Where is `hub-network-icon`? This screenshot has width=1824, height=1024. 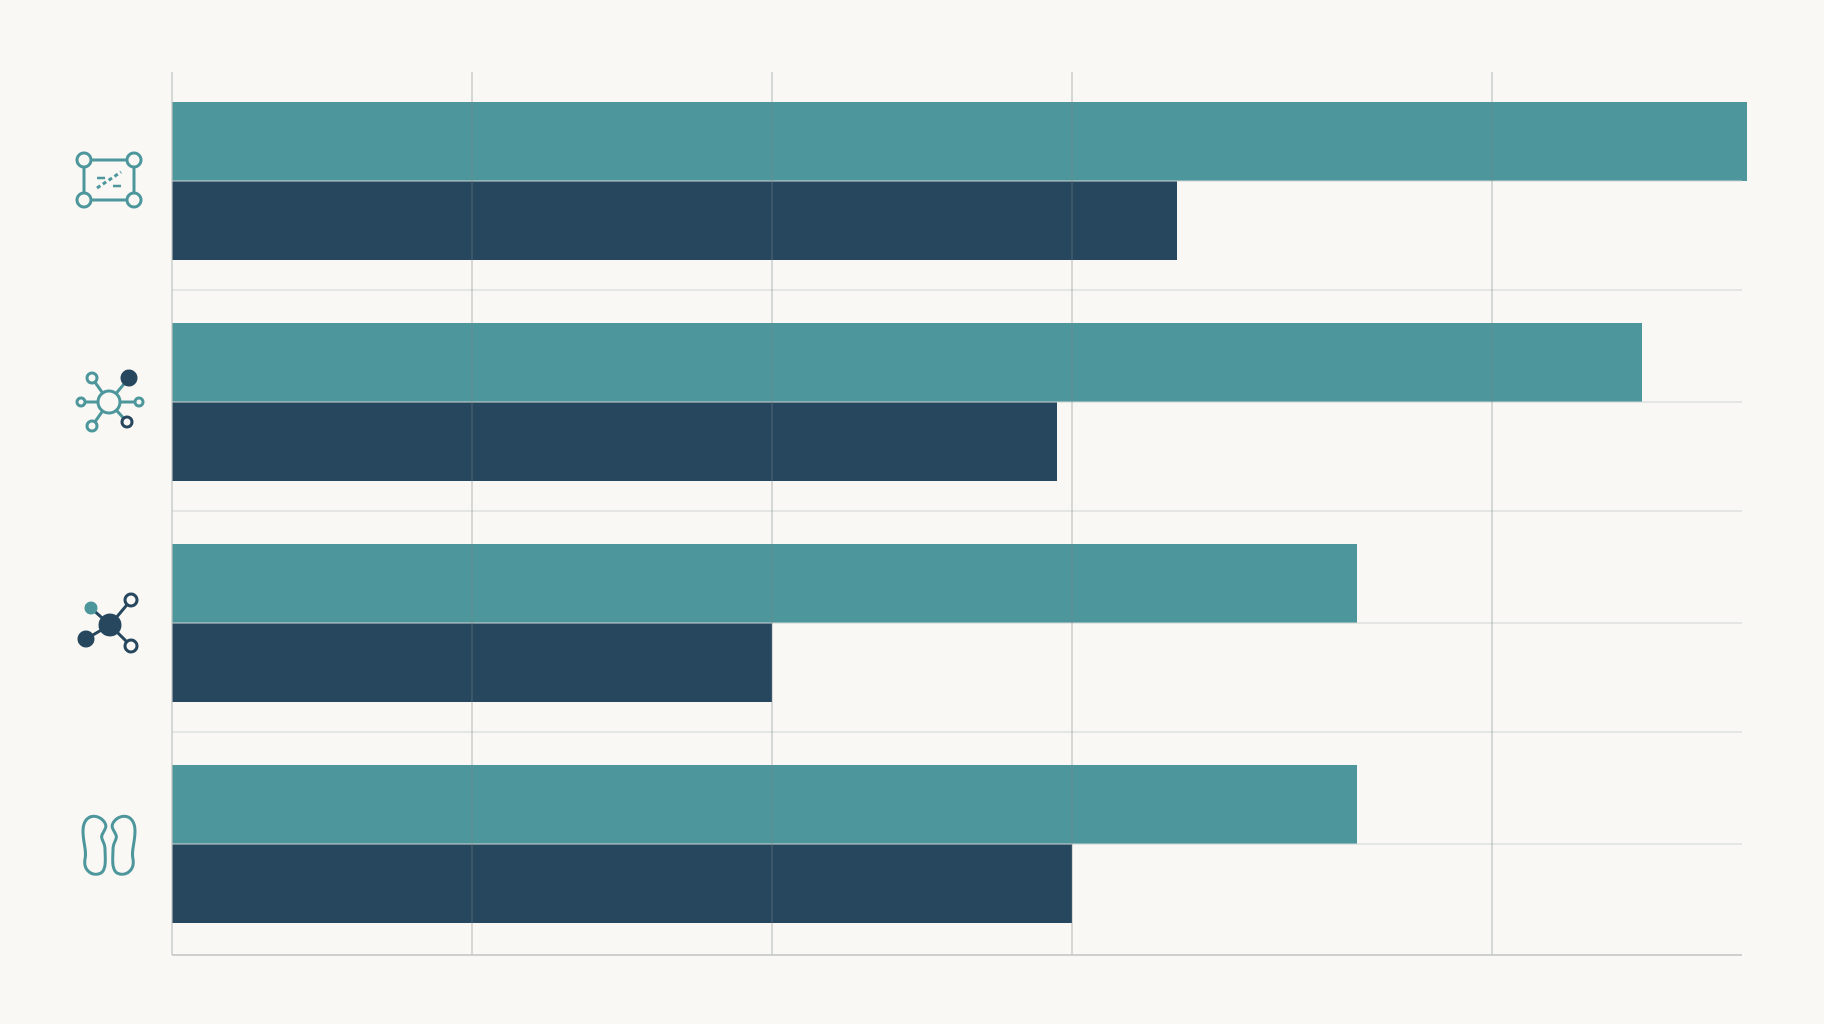 hub-network-icon is located at coordinates (110, 401).